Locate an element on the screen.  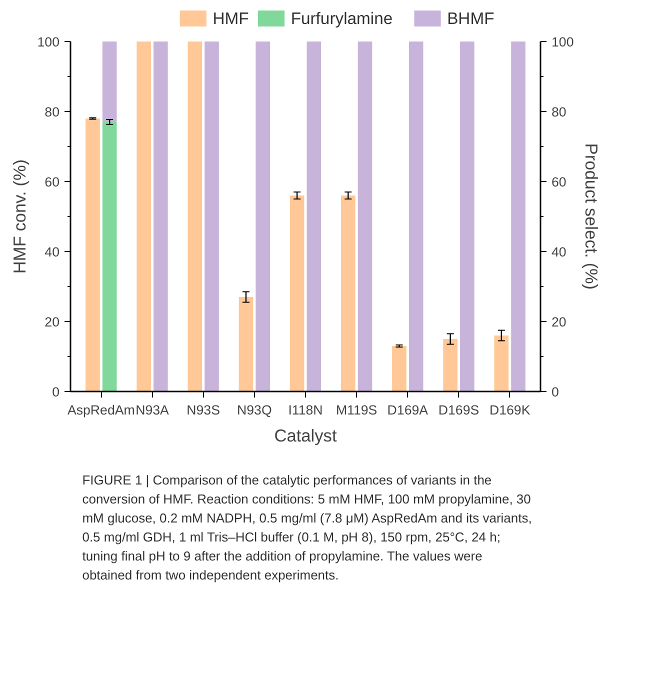
caption: FIGURE 1 | Comparison of the catalytic performances of variants in the conversion of HMF. Reaction conditions: 5 mM HMF, 100 mM propylamine, 30 mM glucose, 0.2 mM NADPH, 0.5 mg/ml (7.8 μM) AspRedAm and its variants, 0.5 mg/ml GDH, 1 ml Tris–HCl buffer (0.1 M, pH 8), 150 rpm, 25°C, 24 h; tuning final pH to 9 after the addition of propylamine. The values were obtained from two independent experiments. is located at coordinates (307, 527).